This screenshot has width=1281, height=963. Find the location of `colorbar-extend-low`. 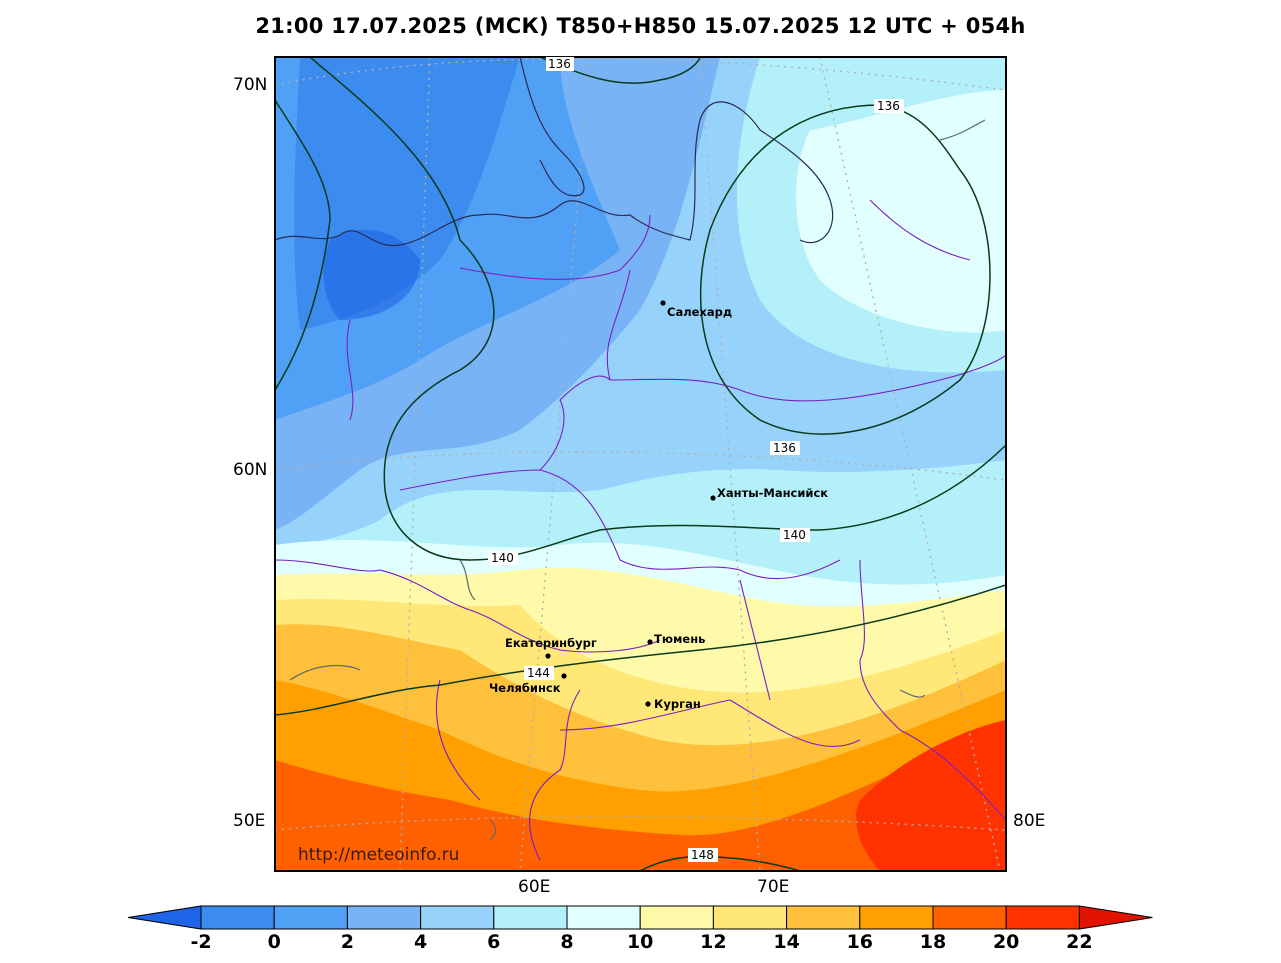

colorbar-extend-low is located at coordinates (164, 917).